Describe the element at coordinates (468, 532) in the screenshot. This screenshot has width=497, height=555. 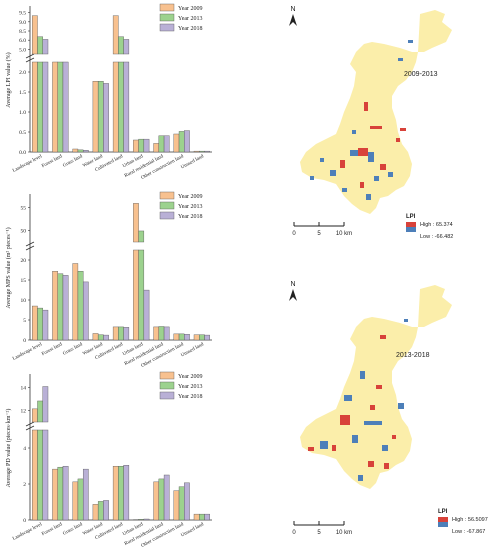
I see `legend-low: Low : -67.867` at that location.